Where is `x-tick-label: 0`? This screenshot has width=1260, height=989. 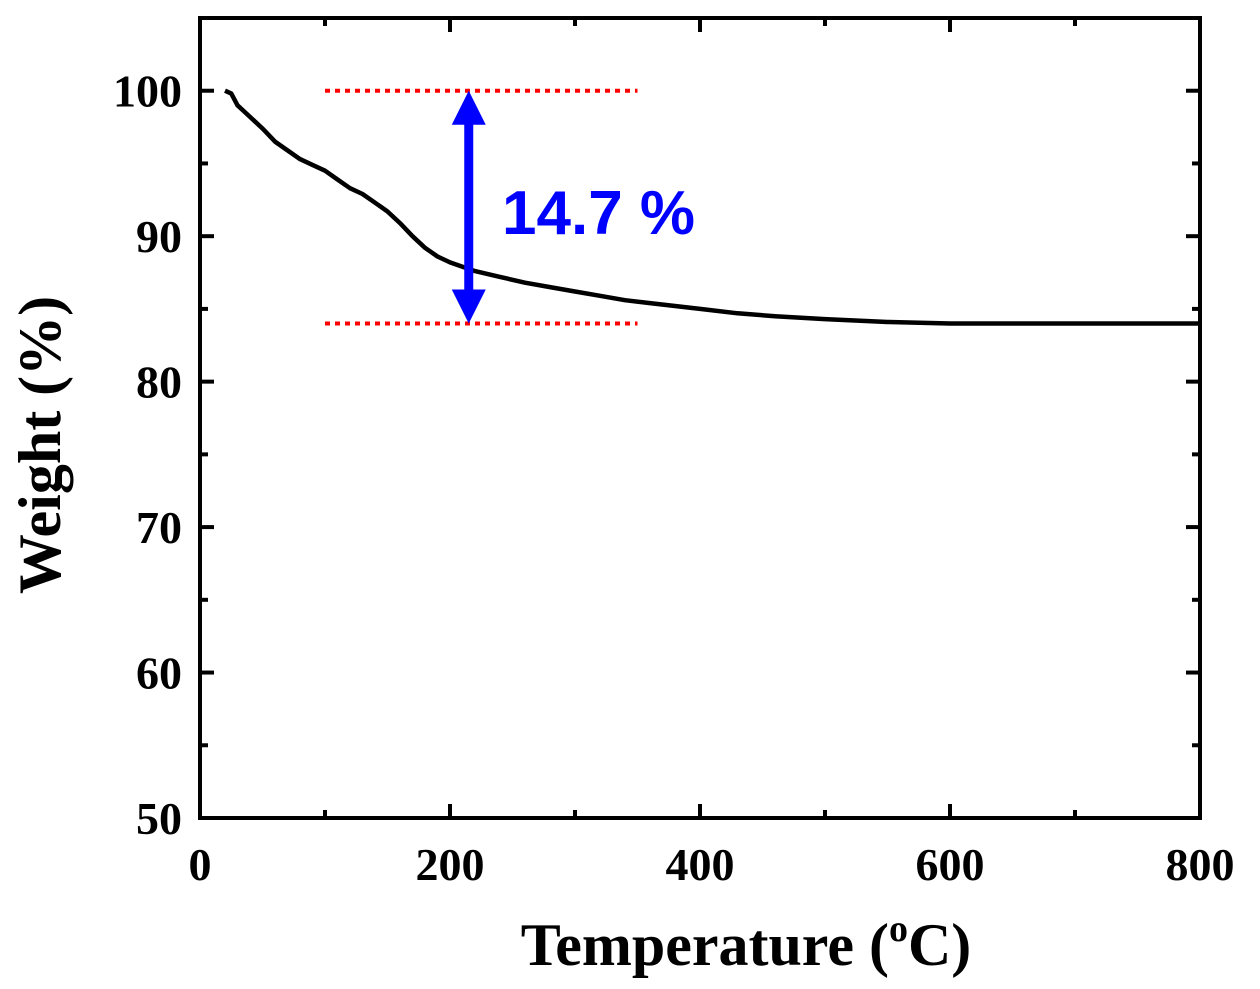
x-tick-label: 0 is located at coordinates (200, 864).